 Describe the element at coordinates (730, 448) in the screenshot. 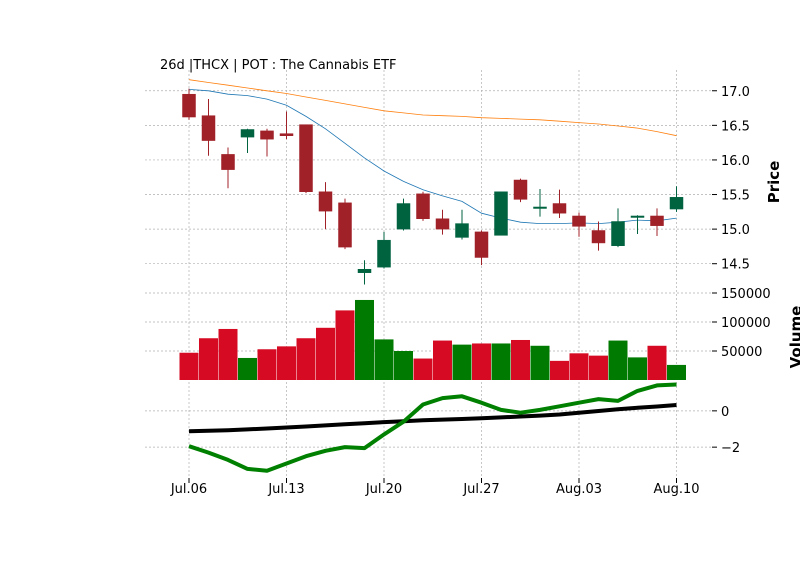

I see `oscillator-tick-label: −2` at that location.